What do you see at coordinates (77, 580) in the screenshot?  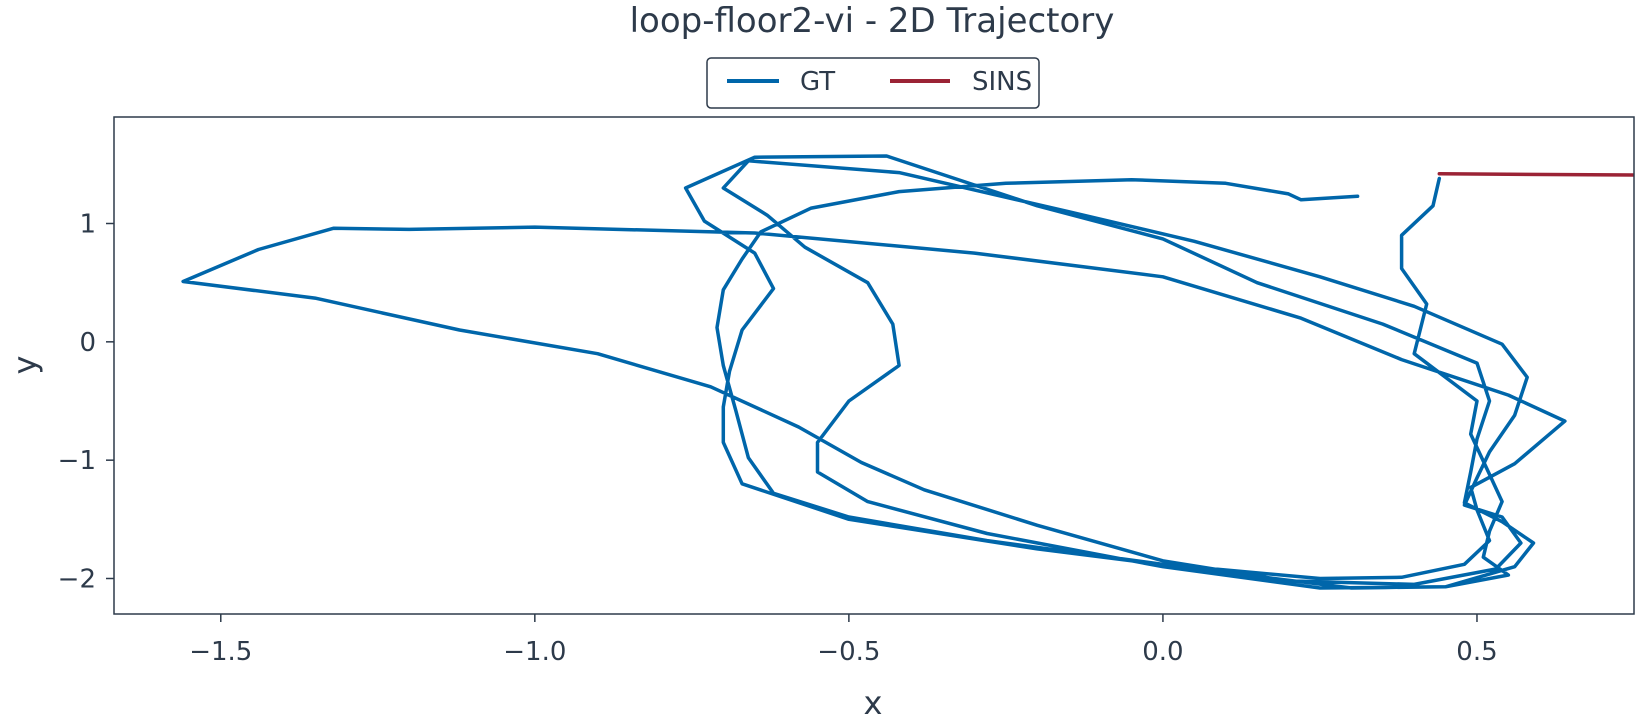 I see `y-tick-label: −2` at bounding box center [77, 580].